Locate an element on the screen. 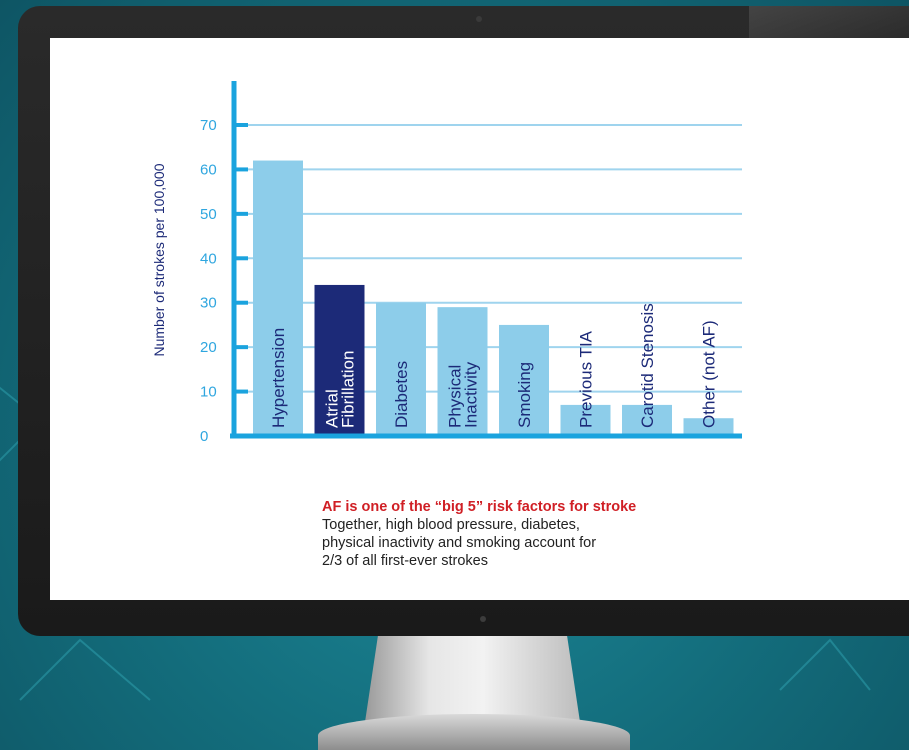 This screenshot has height=750, width=909. category-label: Physical is located at coordinates (455, 396).